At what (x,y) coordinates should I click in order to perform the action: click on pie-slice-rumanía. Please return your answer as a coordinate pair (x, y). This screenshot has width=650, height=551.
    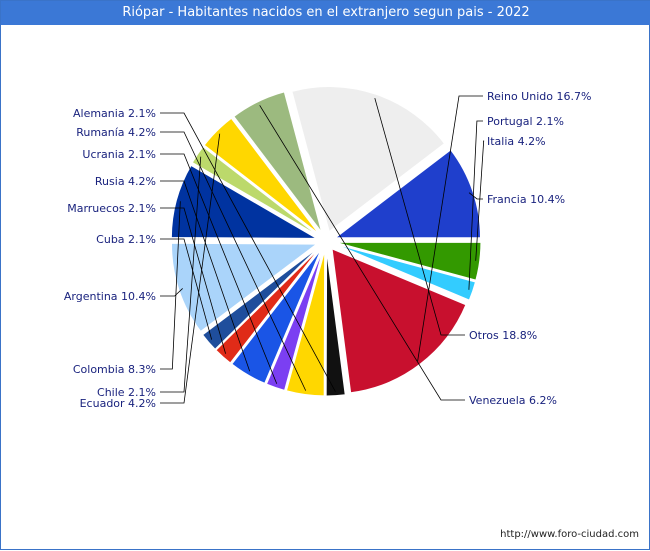
    Looking at the image, I should click on (305, 323).